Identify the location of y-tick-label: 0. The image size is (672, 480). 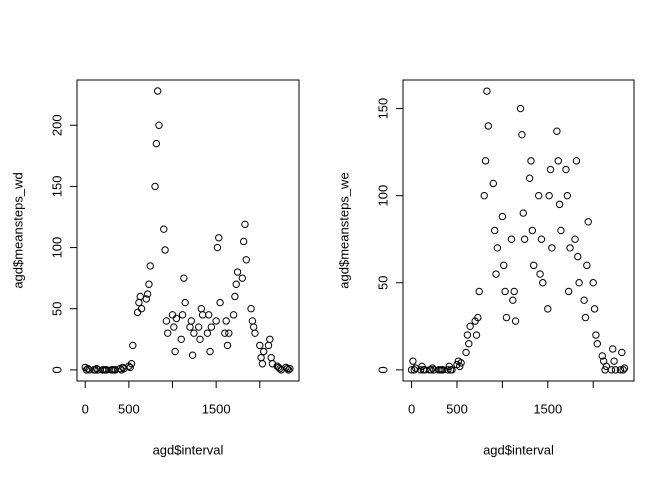
(56, 369).